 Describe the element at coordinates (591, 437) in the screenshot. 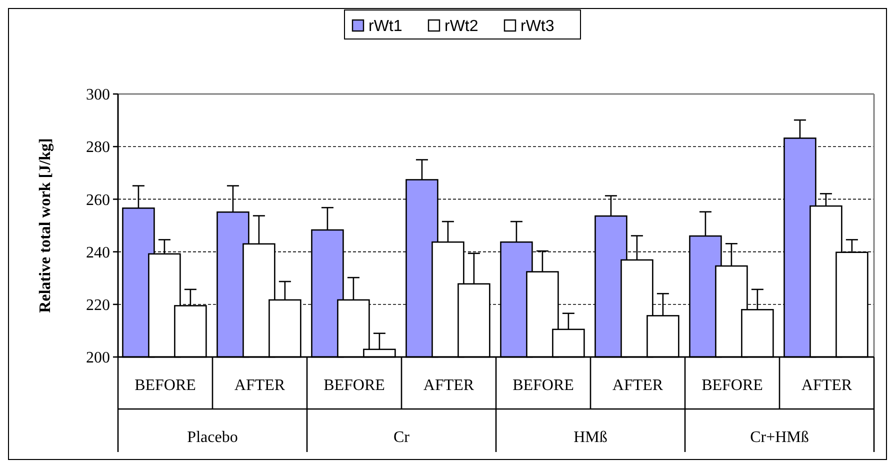

I see `text: HMß` at that location.